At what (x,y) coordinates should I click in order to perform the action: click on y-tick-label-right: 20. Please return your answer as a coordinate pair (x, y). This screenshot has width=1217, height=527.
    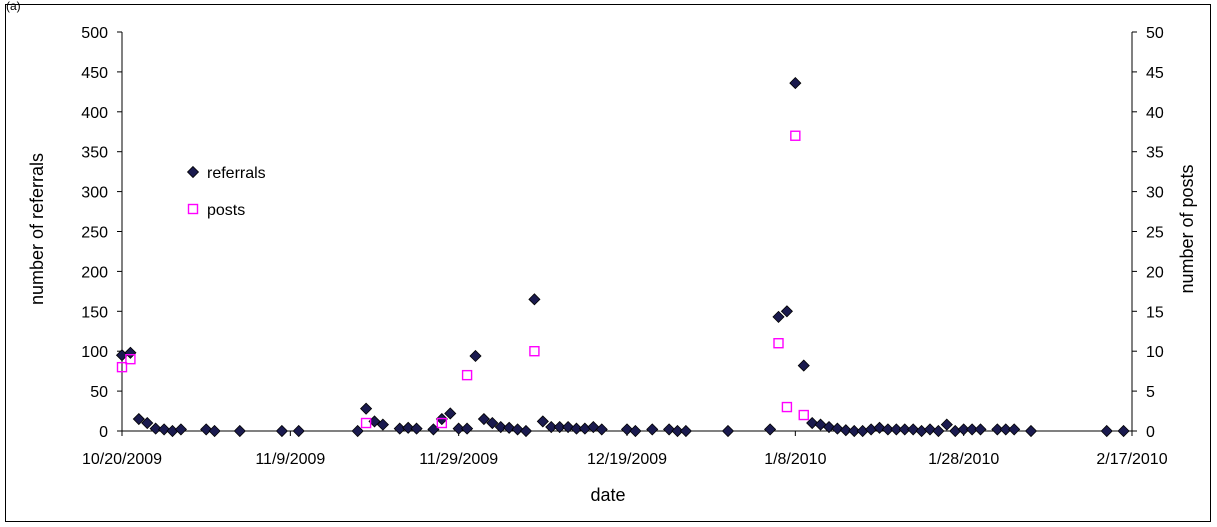
    Looking at the image, I should click on (1155, 272).